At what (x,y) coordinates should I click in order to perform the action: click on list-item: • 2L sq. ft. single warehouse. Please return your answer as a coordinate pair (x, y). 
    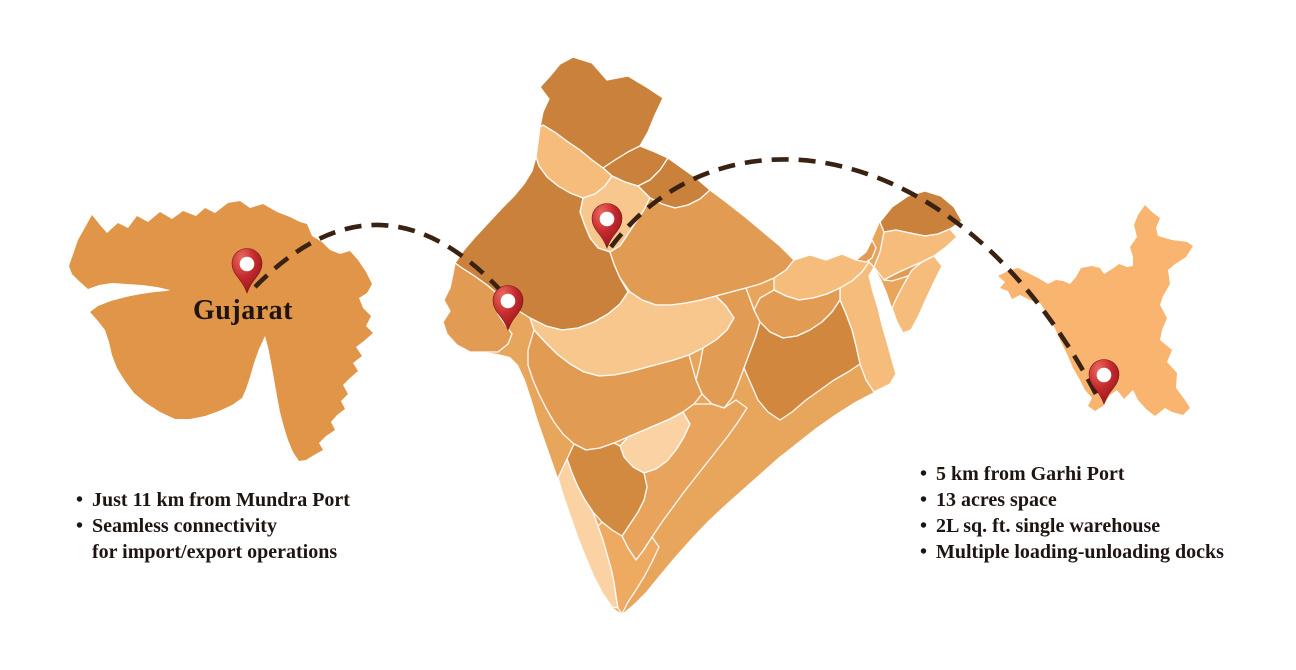
    Looking at the image, I should click on (1092, 526).